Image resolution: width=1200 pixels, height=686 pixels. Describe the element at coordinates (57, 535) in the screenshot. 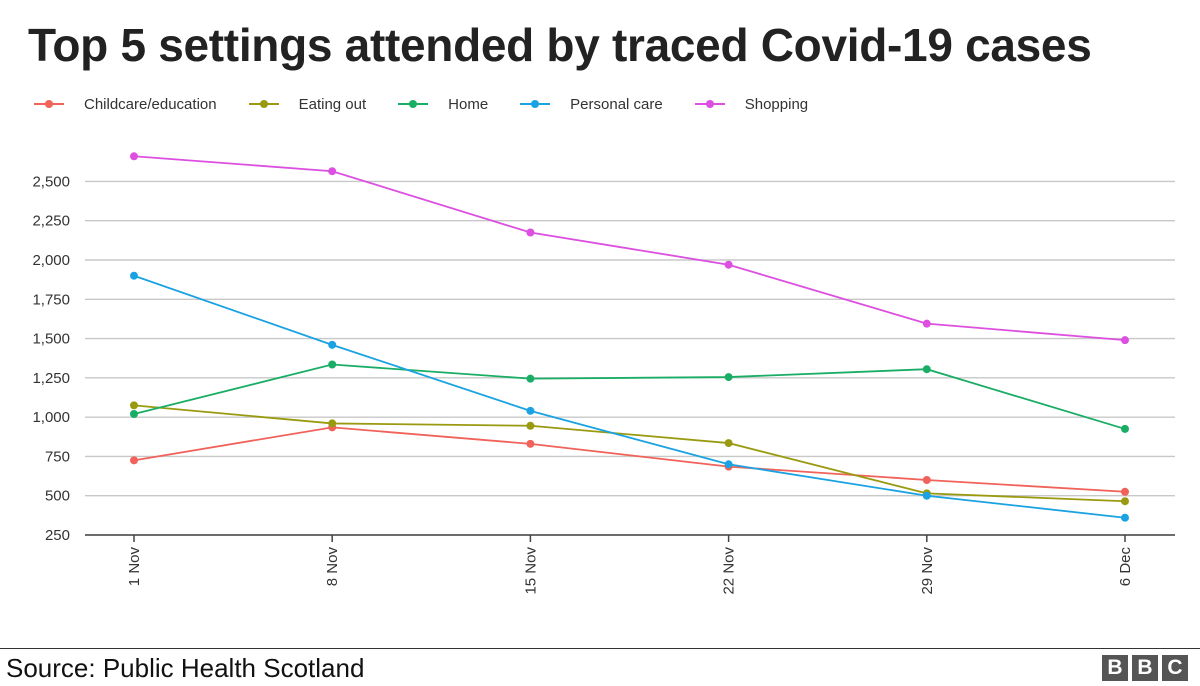

I see `y-tick-label: 250` at that location.